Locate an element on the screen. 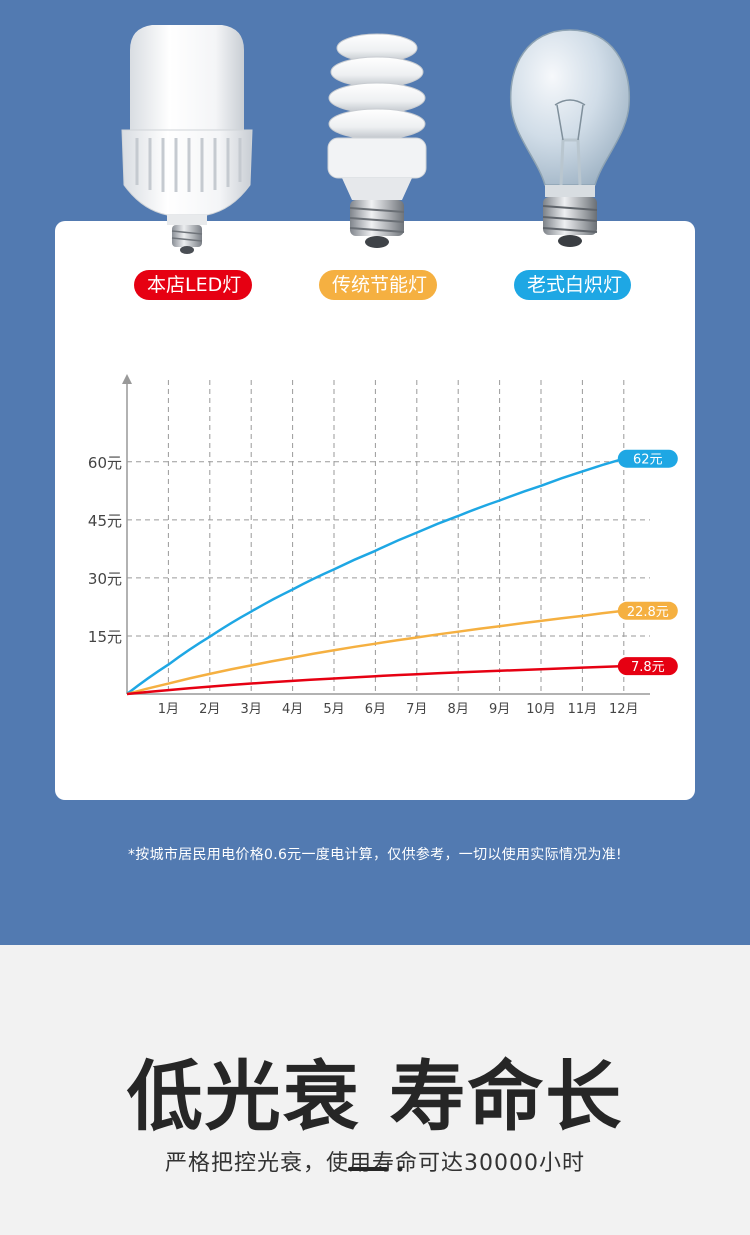  decorative-dash is located at coordinates (375, 1169).